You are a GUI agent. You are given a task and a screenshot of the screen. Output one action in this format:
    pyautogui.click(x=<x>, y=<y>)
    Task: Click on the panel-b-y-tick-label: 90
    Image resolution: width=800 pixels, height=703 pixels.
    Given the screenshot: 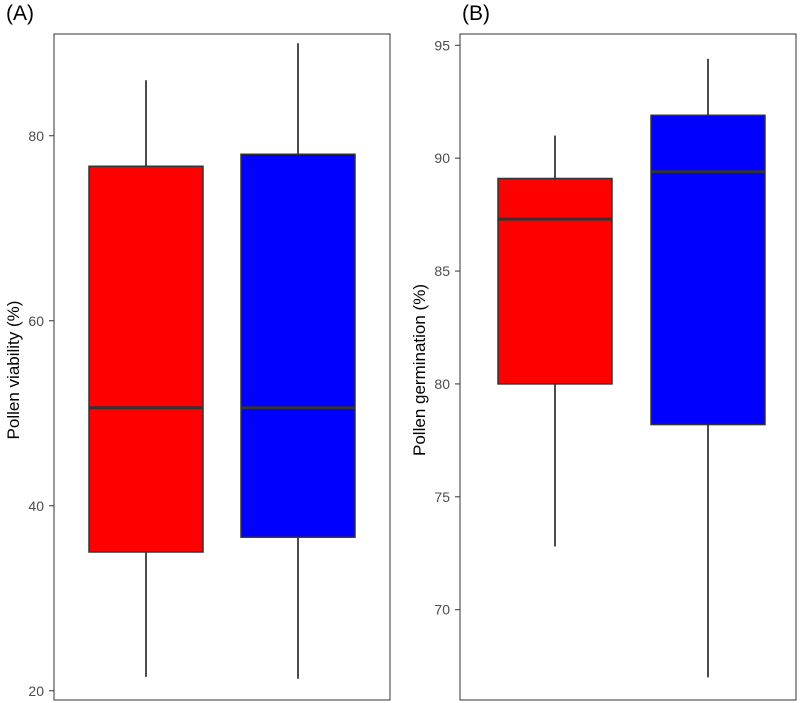 What is the action you would take?
    pyautogui.click(x=442, y=158)
    